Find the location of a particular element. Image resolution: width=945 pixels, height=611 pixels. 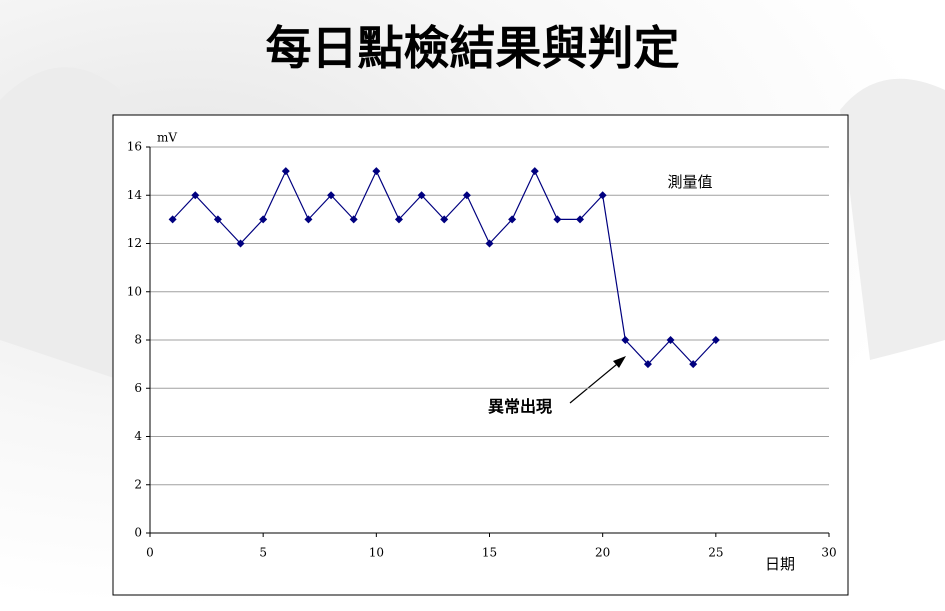

y-tick-label: 14 is located at coordinates (135, 195).